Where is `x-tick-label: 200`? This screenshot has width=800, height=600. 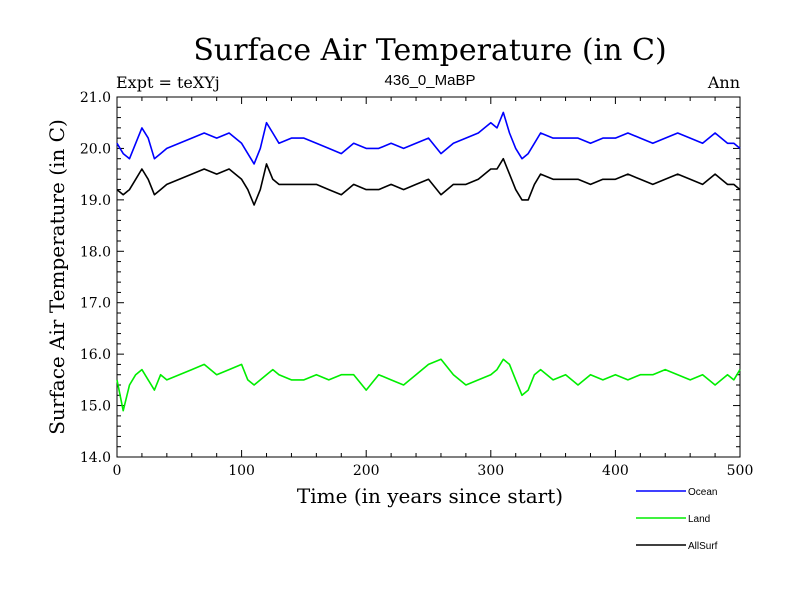 x-tick-label: 200 is located at coordinates (366, 471).